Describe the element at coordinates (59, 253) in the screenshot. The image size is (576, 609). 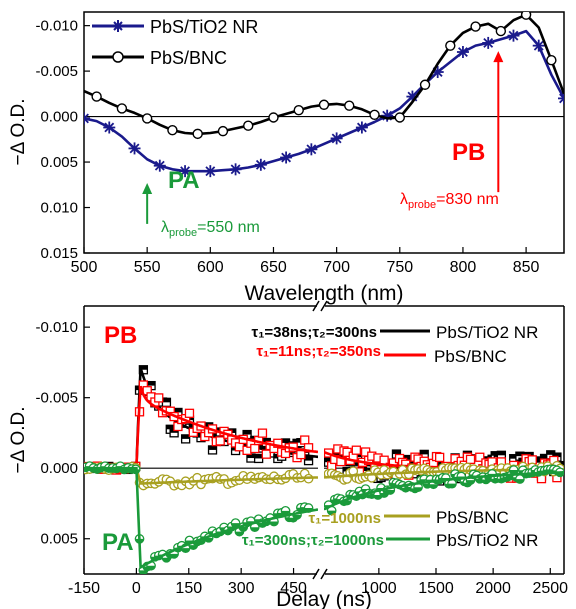
I see `top-y-tick-label: 0.015` at that location.